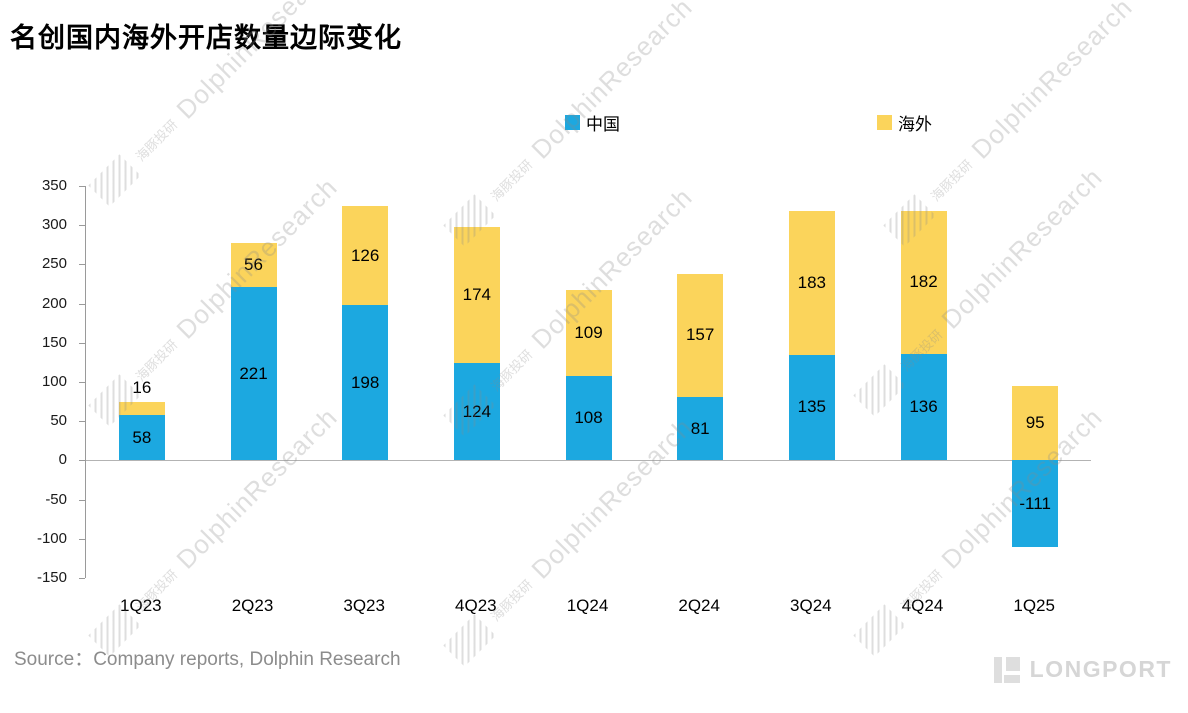 This screenshot has width=1188, height=713. I want to click on y-axis-label-250: 250, so click(54, 264).